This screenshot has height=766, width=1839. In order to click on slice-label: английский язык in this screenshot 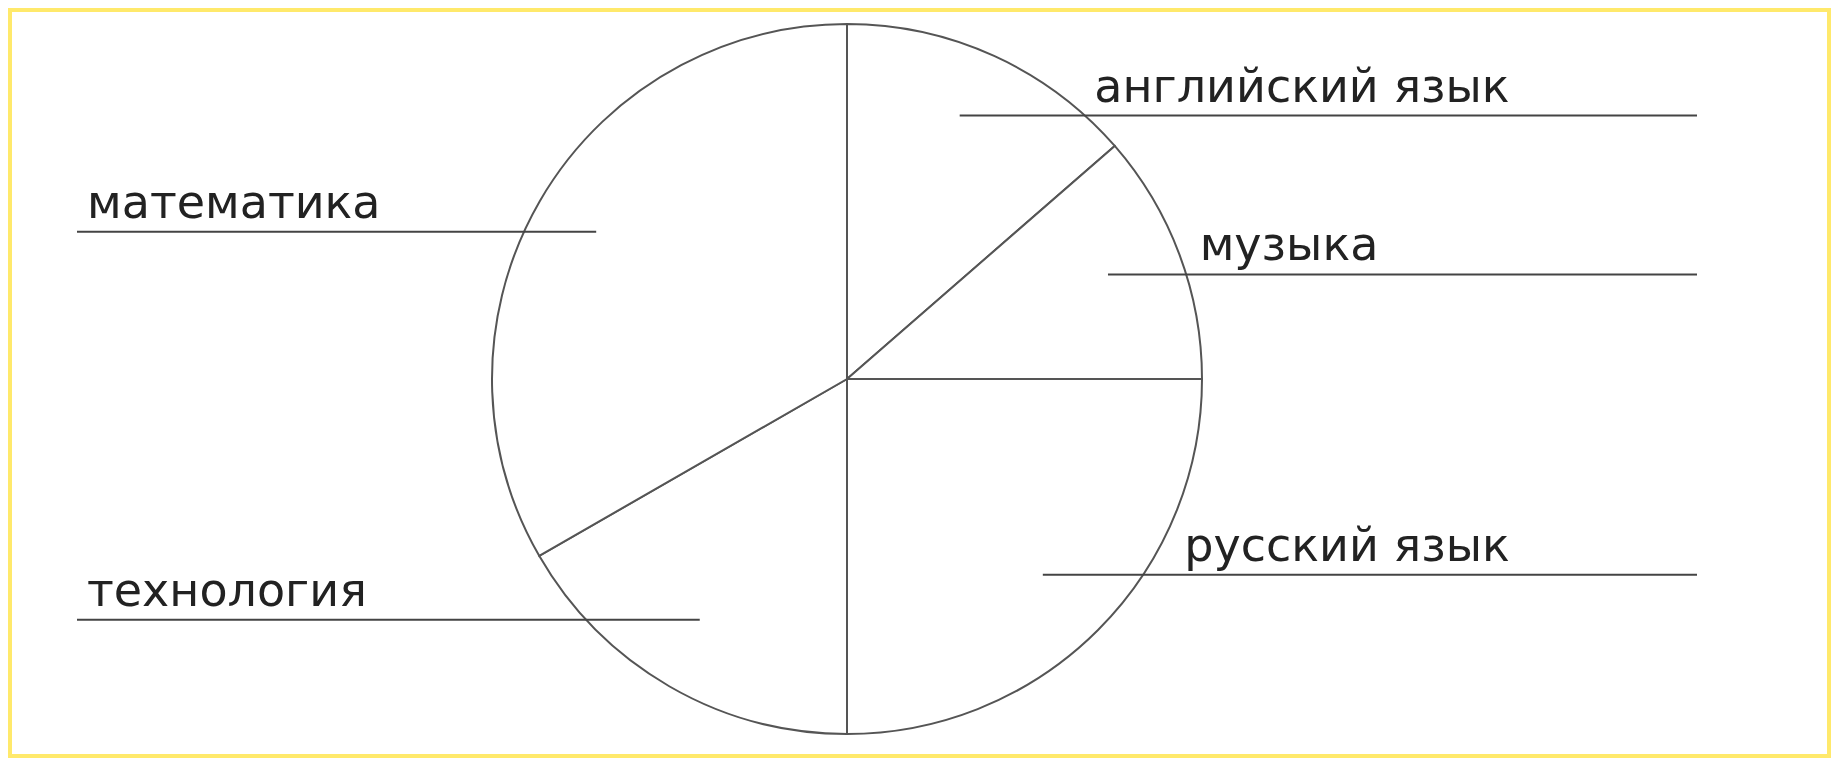, I will do `click(1302, 85)`.